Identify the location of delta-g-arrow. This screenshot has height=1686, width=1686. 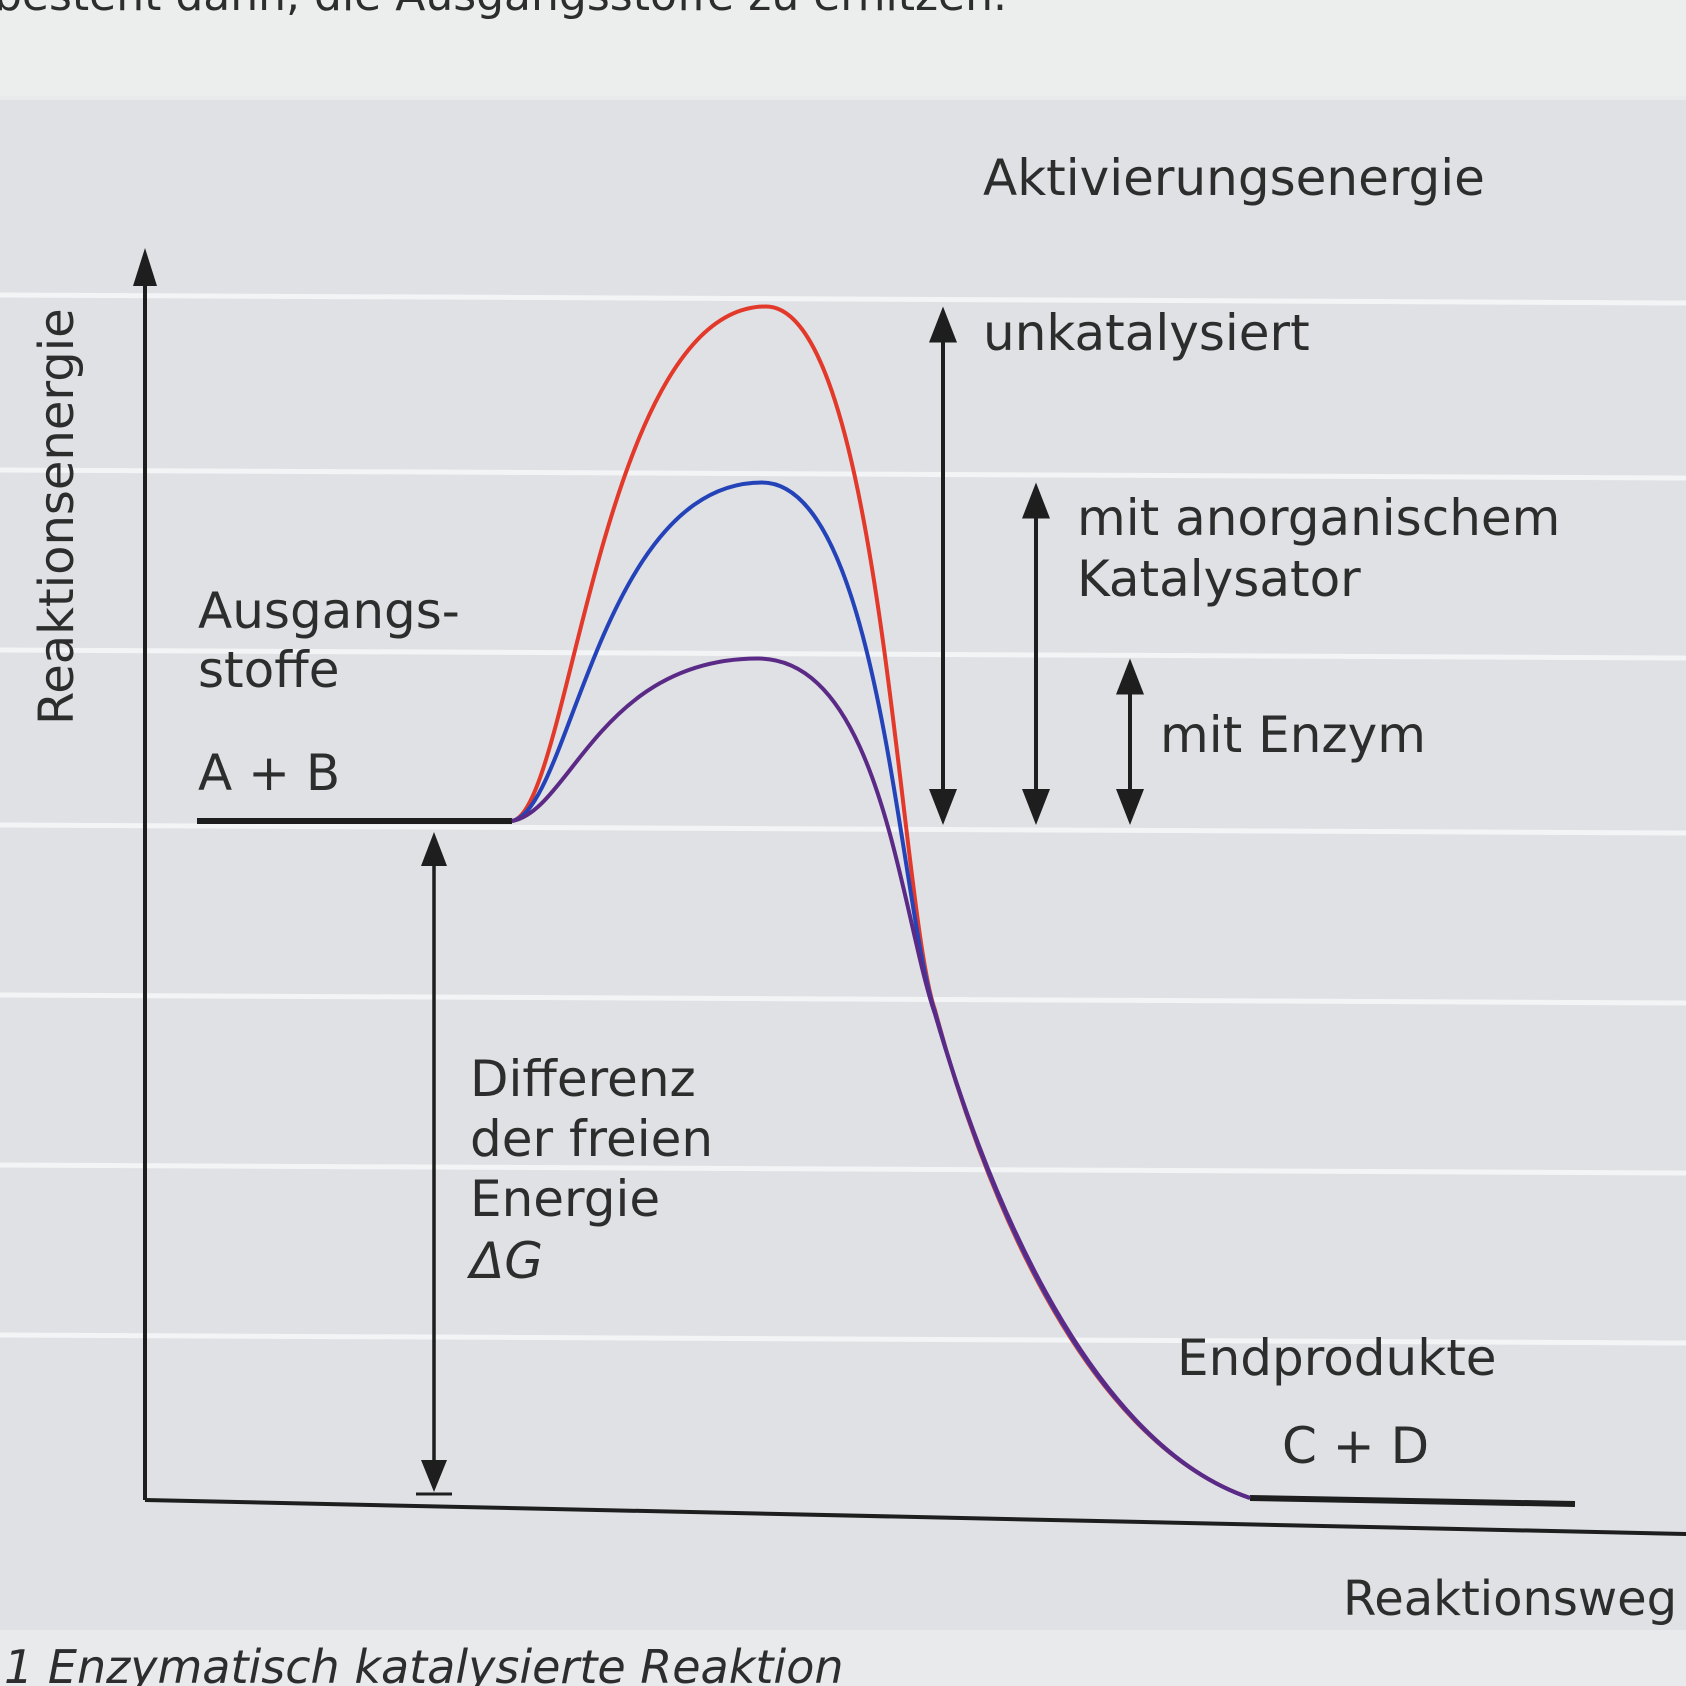
(434, 1164).